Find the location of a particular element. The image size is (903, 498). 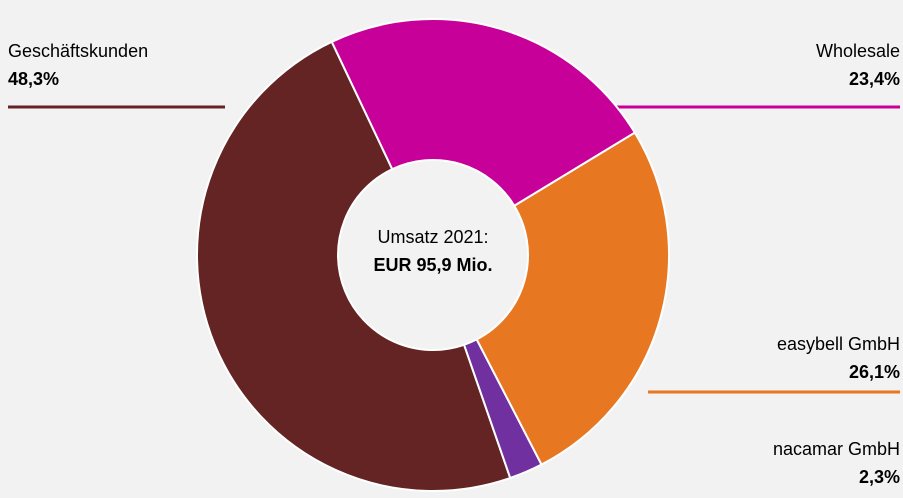

segment-label: Geschäftskunden is located at coordinates (78, 51).